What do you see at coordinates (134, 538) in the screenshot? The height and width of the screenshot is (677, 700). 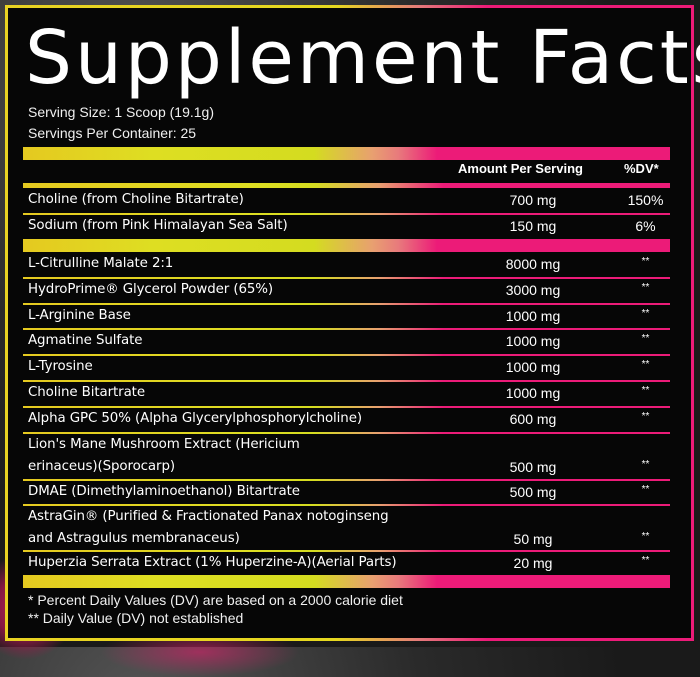 I see `ingredient-name-line2: and Astragulus membranaceus)` at bounding box center [134, 538].